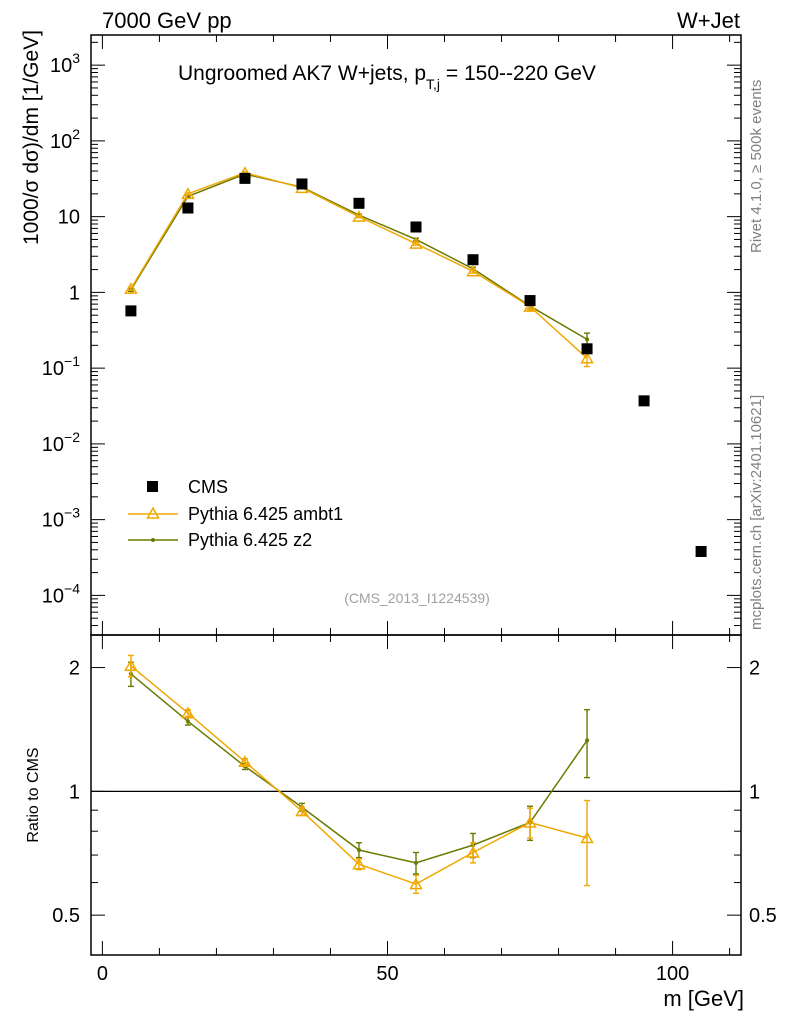 The image size is (786, 1024). Describe the element at coordinates (61, 366) in the screenshot. I see `main-y-tick-label: 10⁻¹` at that location.